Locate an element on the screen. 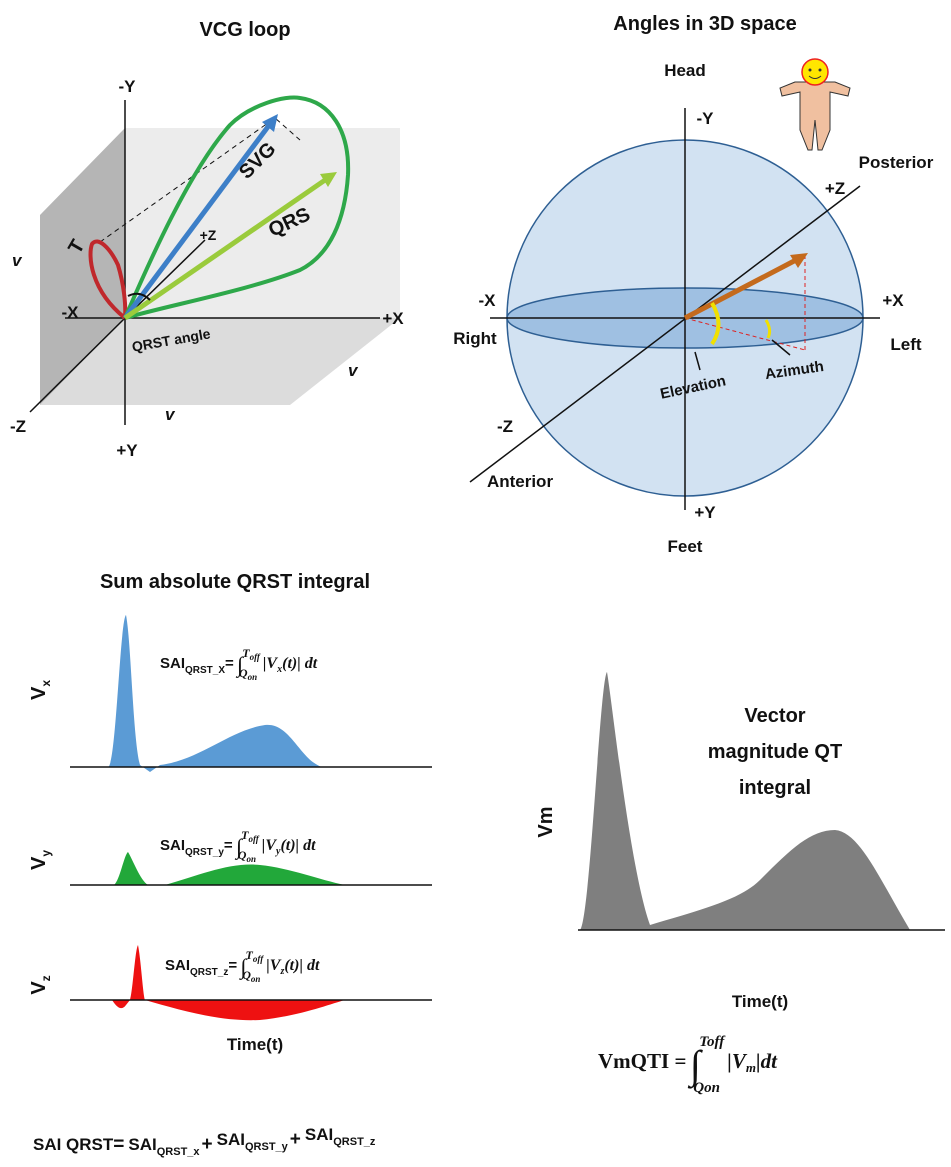 The height and width of the screenshot is (1167, 951). qrs-loop is located at coordinates (237, 207).